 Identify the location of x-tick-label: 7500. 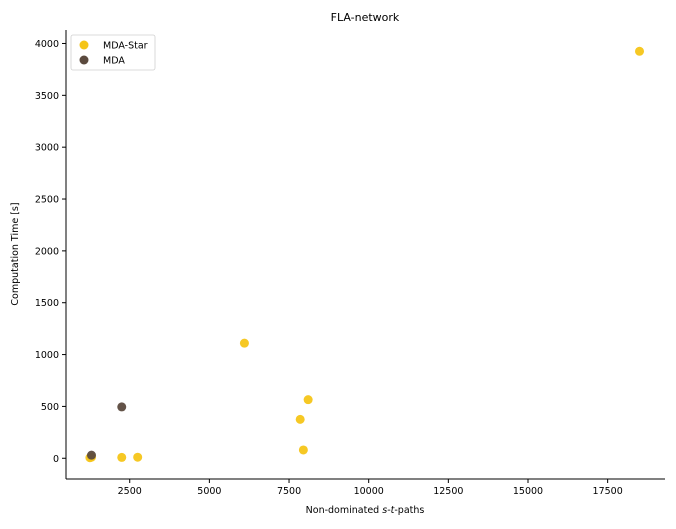
(289, 491).